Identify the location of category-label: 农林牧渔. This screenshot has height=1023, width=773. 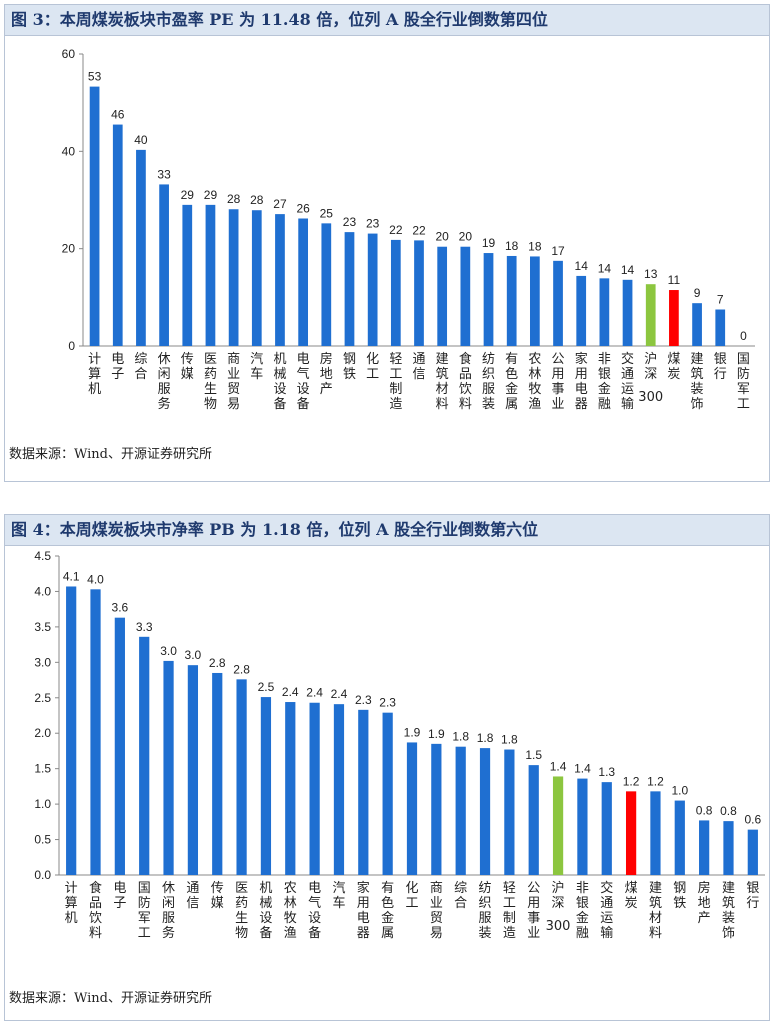
(534, 382).